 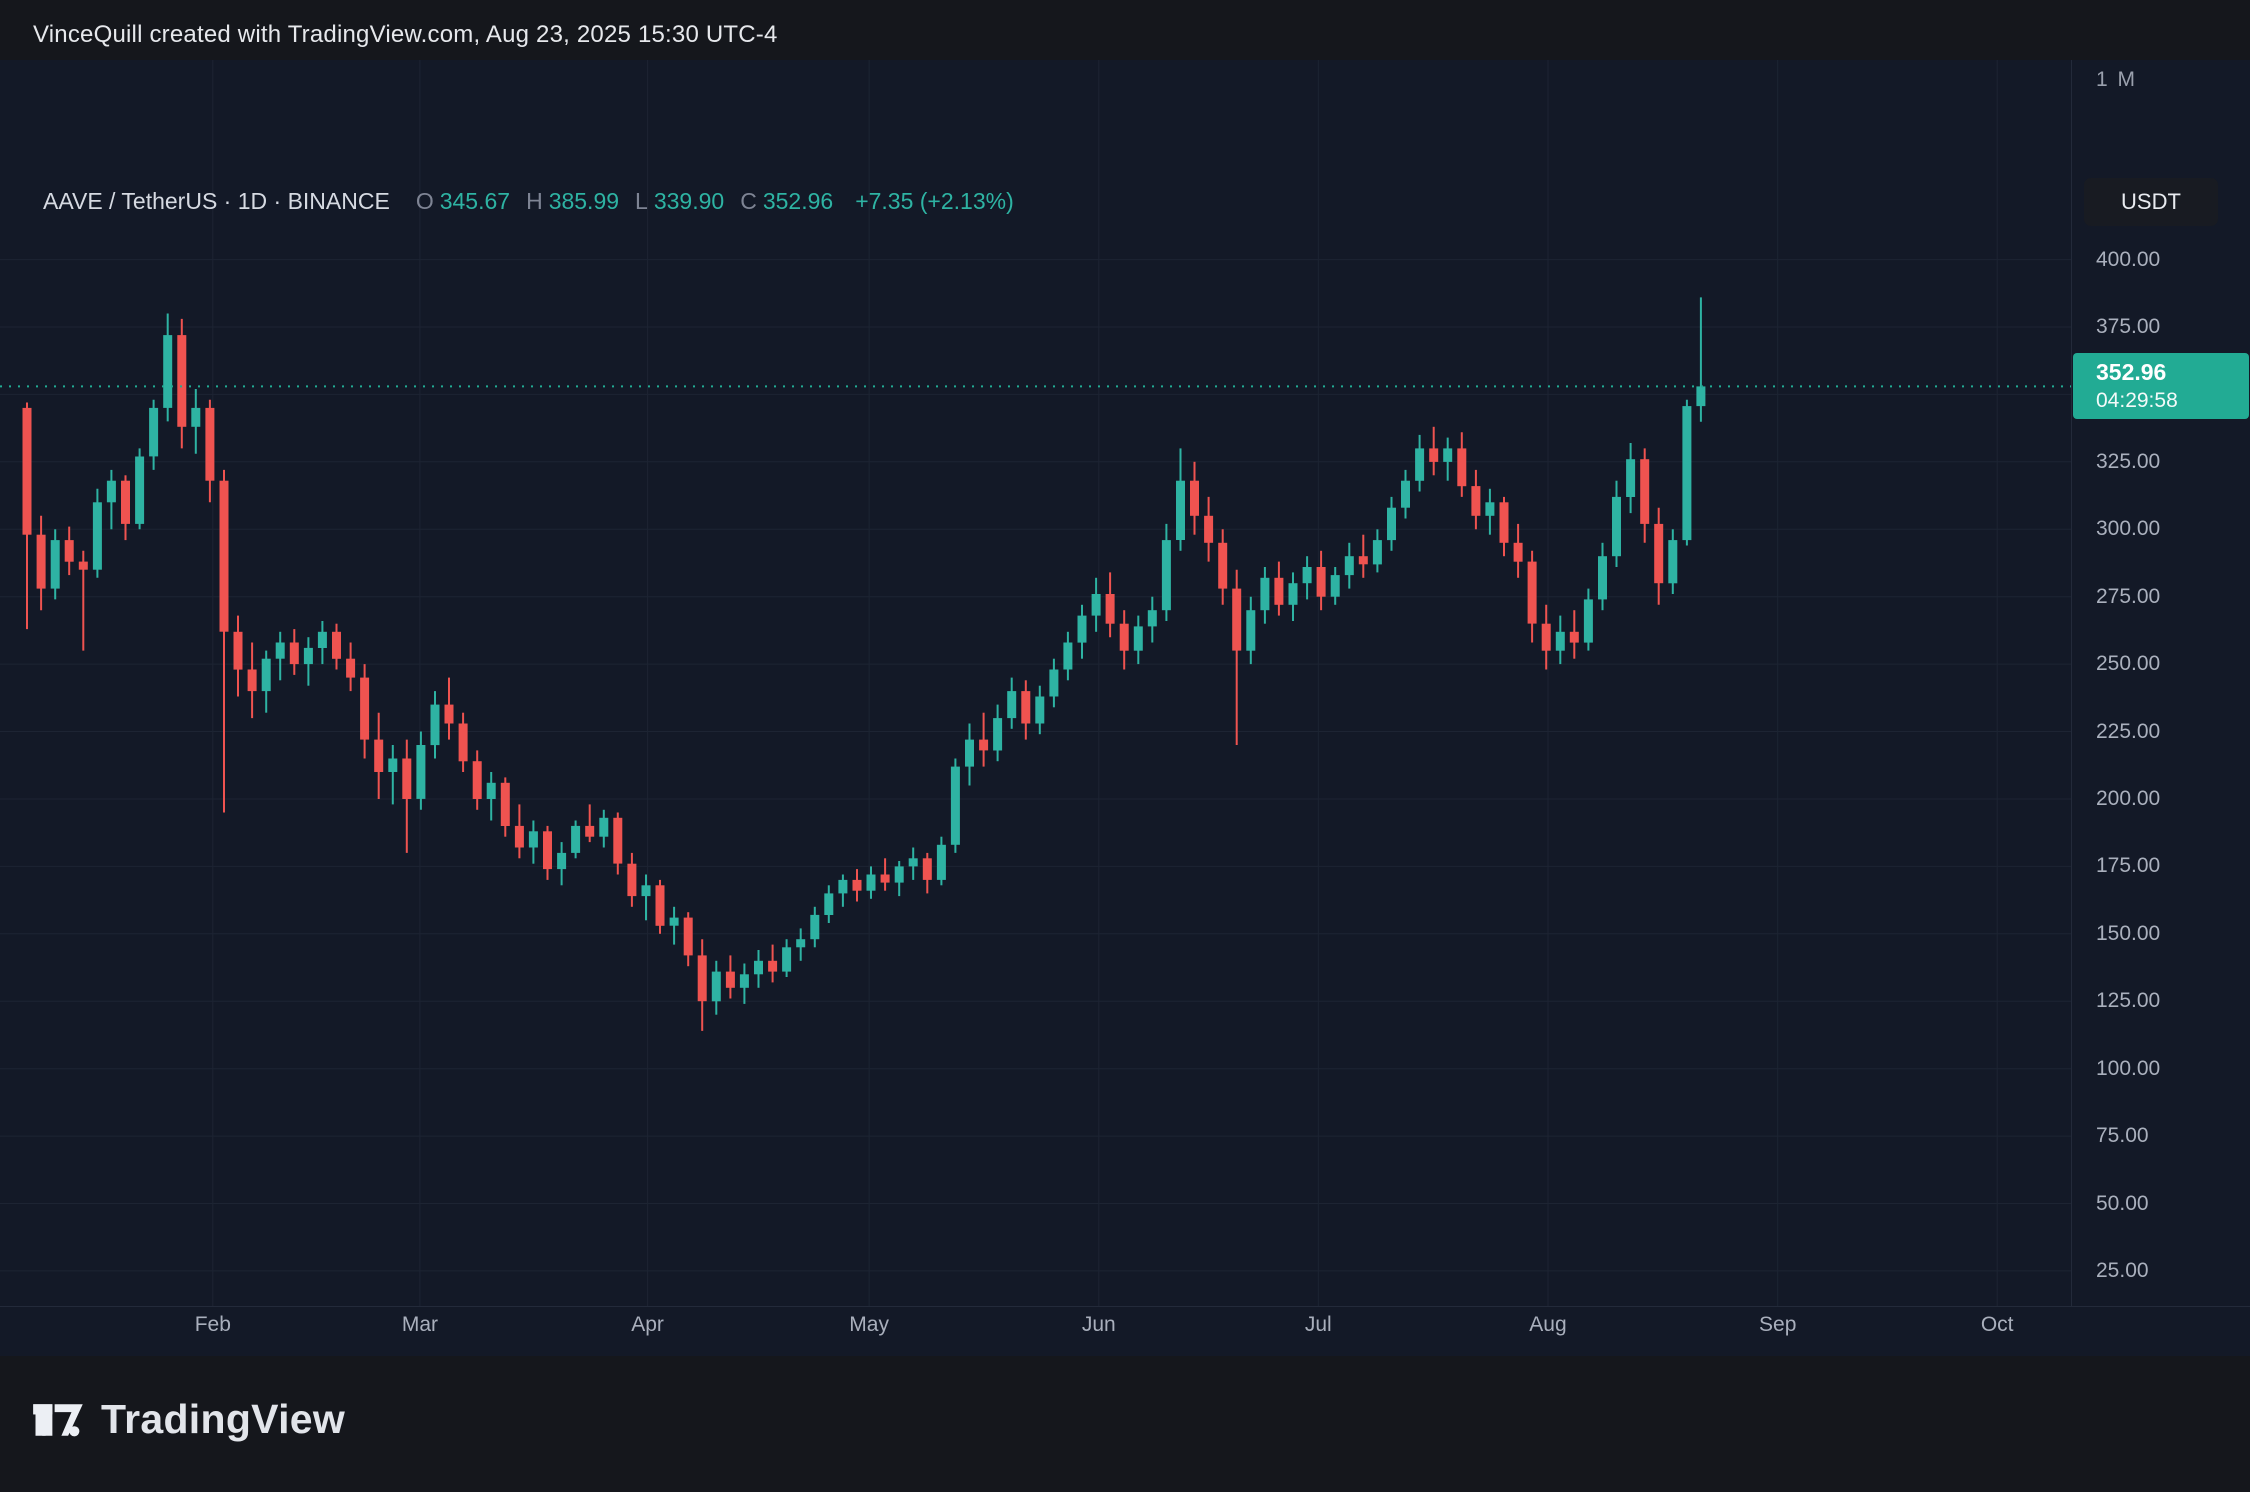 I want to click on price-tick-label: 375.00, so click(x=2128, y=326).